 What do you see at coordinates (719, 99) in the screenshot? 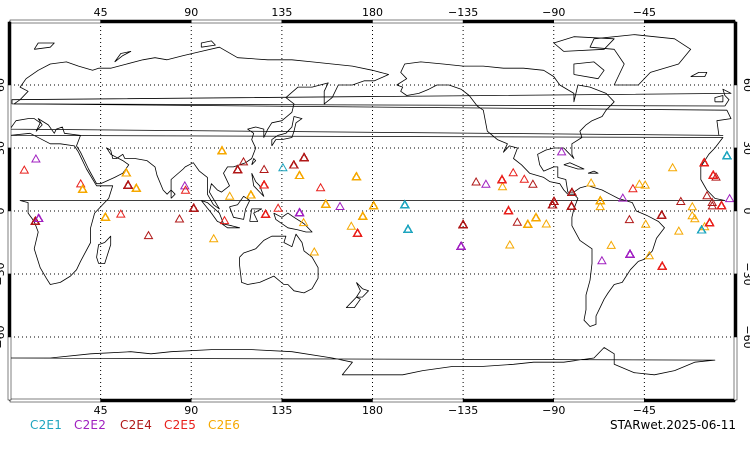
I see `ireland-coast` at bounding box center [719, 99].